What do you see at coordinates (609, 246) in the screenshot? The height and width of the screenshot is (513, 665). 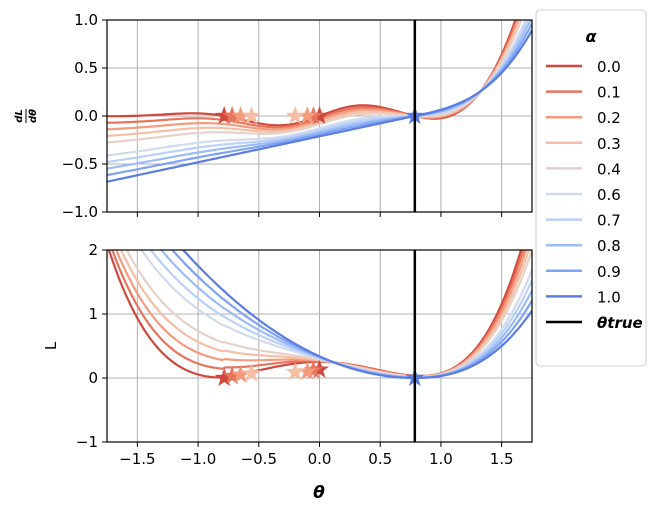 I see `legend-label: 0.8` at bounding box center [609, 246].